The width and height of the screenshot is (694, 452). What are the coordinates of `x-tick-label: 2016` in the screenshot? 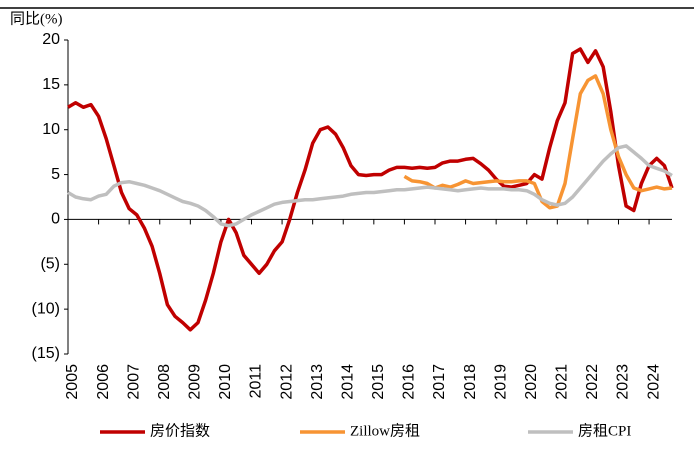 It's located at (409, 382).